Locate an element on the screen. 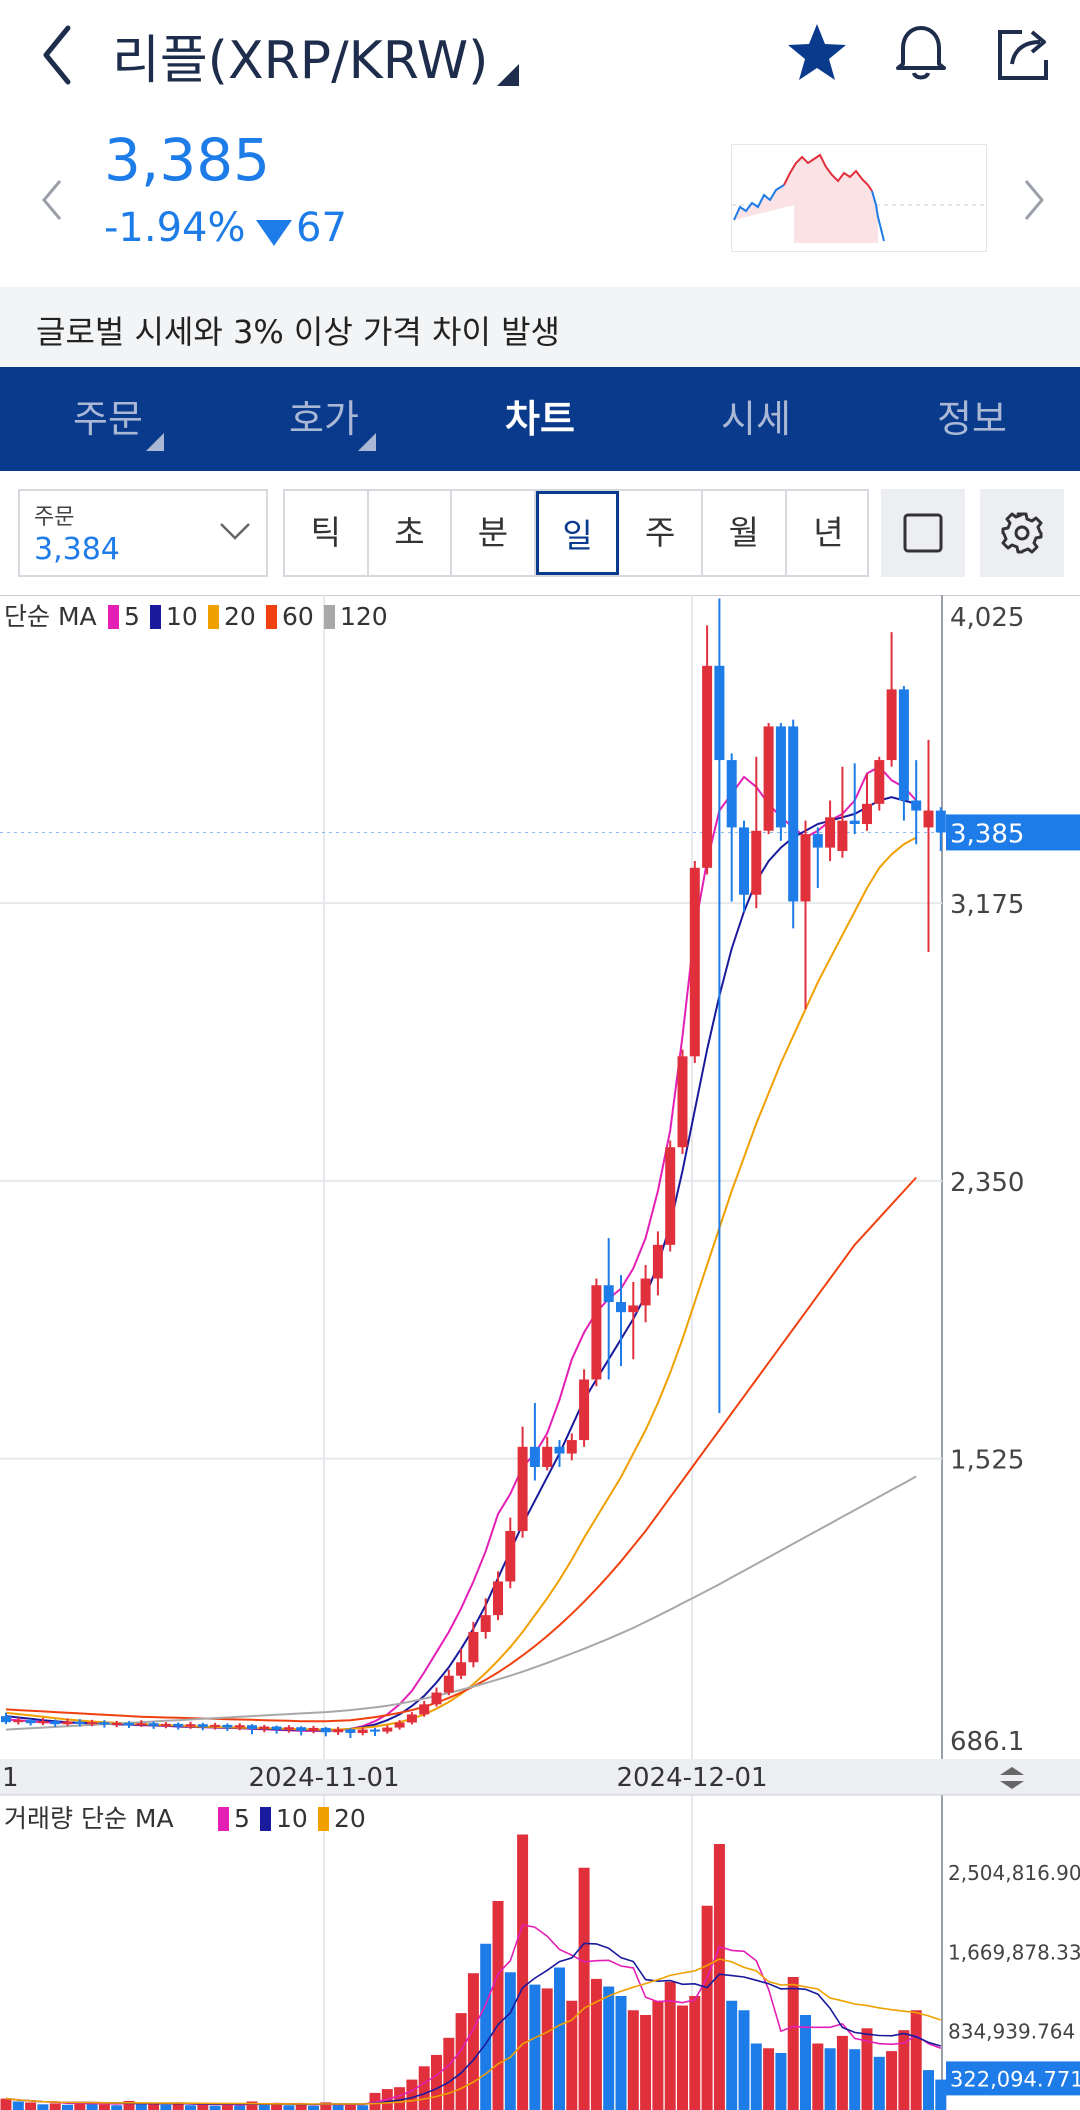 The height and width of the screenshot is (2110, 1080). tab-label: 주문 is located at coordinates (108, 419).